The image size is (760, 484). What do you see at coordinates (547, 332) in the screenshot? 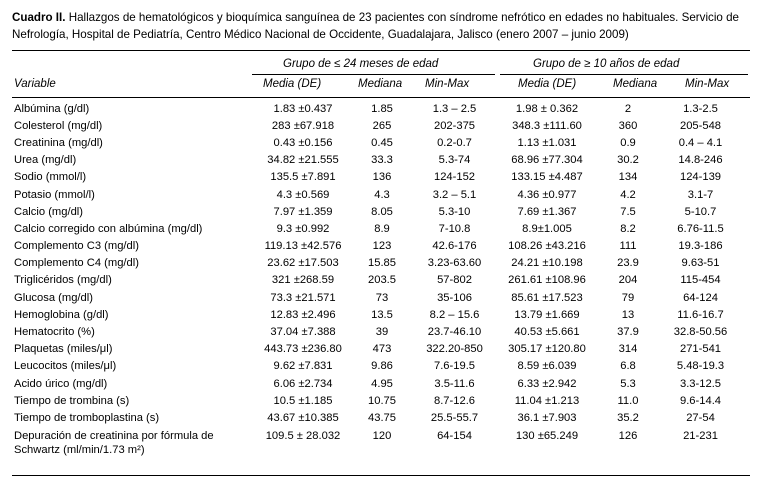
I see `row-mean-older: 40.53 ±5.661` at bounding box center [547, 332].